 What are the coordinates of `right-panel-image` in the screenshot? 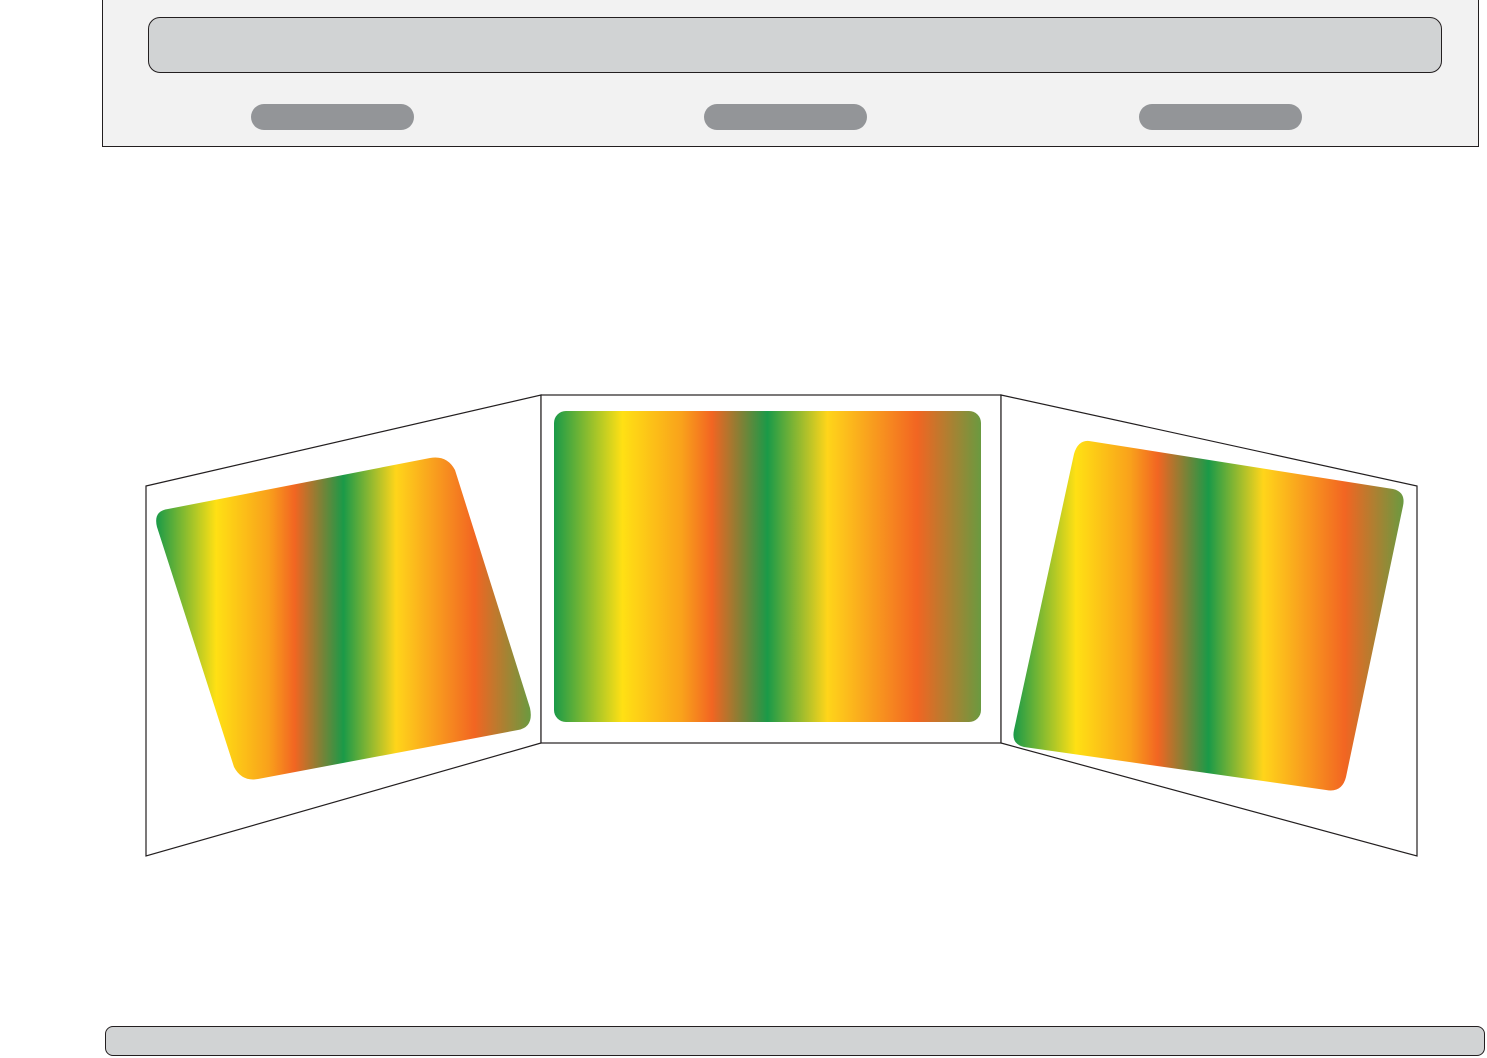 It's located at (1208, 616).